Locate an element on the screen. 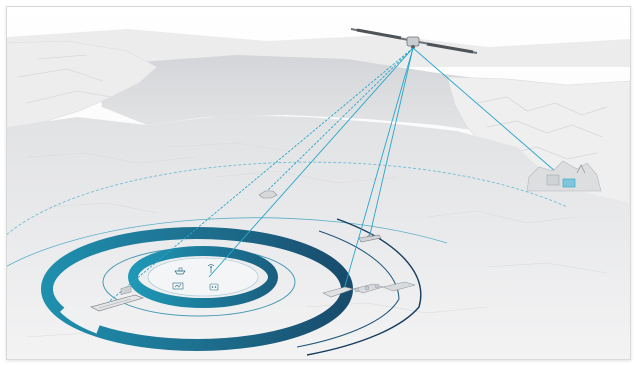 The width and height of the screenshot is (637, 365). drone is located at coordinates (268, 194).